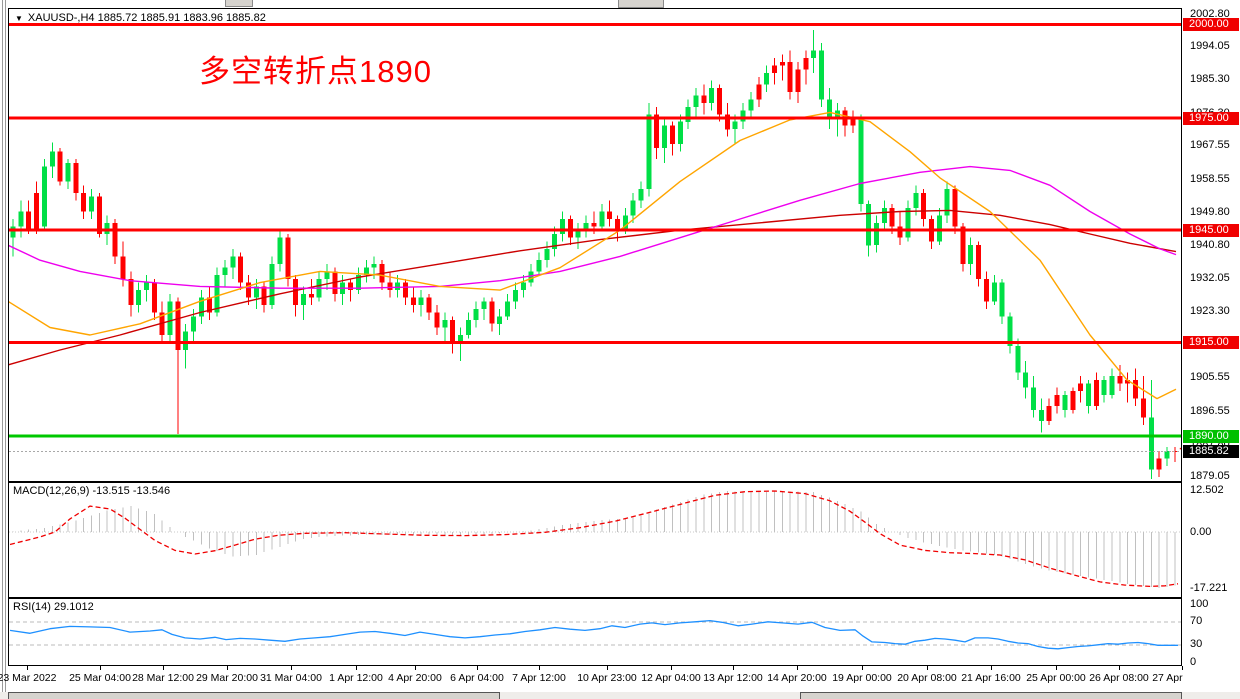 The height and width of the screenshot is (699, 1240). Describe the element at coordinates (291, 678) in the screenshot. I see `time-axis-label: 31 Mar 04:00` at that location.